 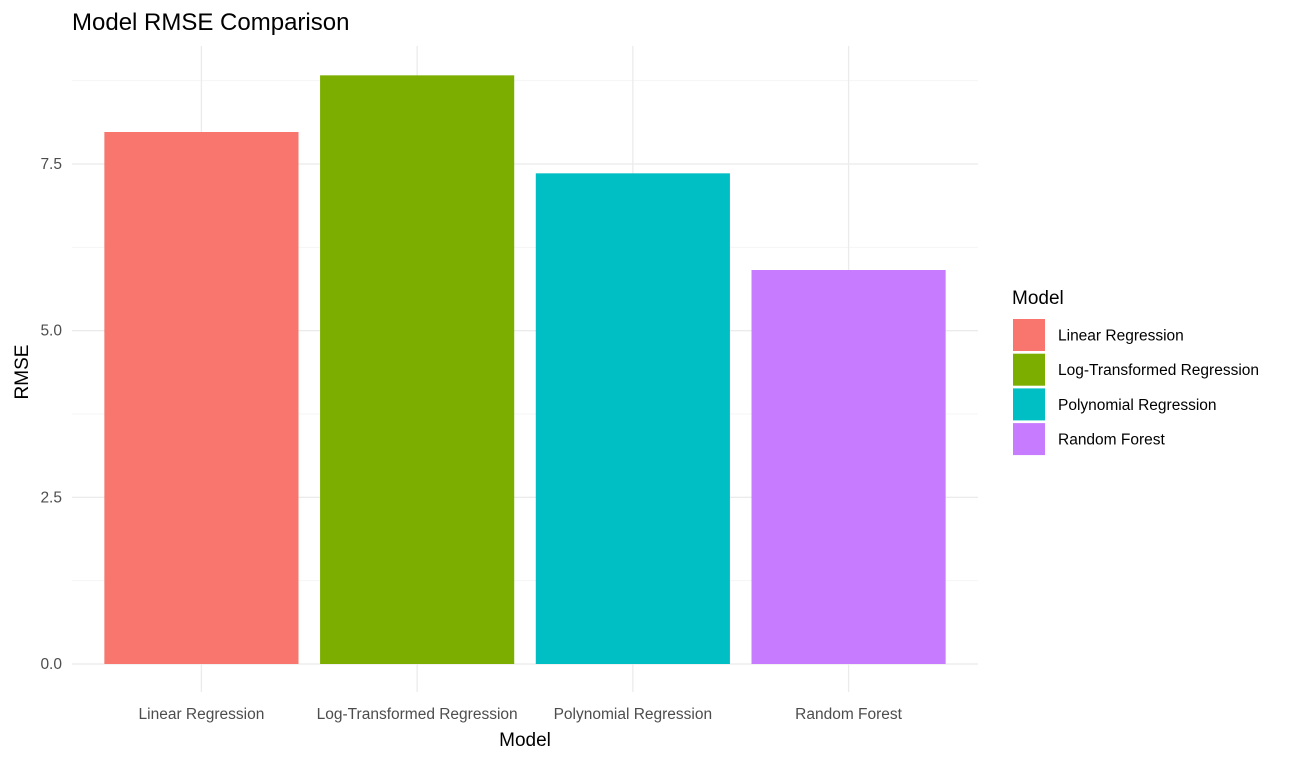 What do you see at coordinates (51, 497) in the screenshot?
I see `y-tick-label: 2.5` at bounding box center [51, 497].